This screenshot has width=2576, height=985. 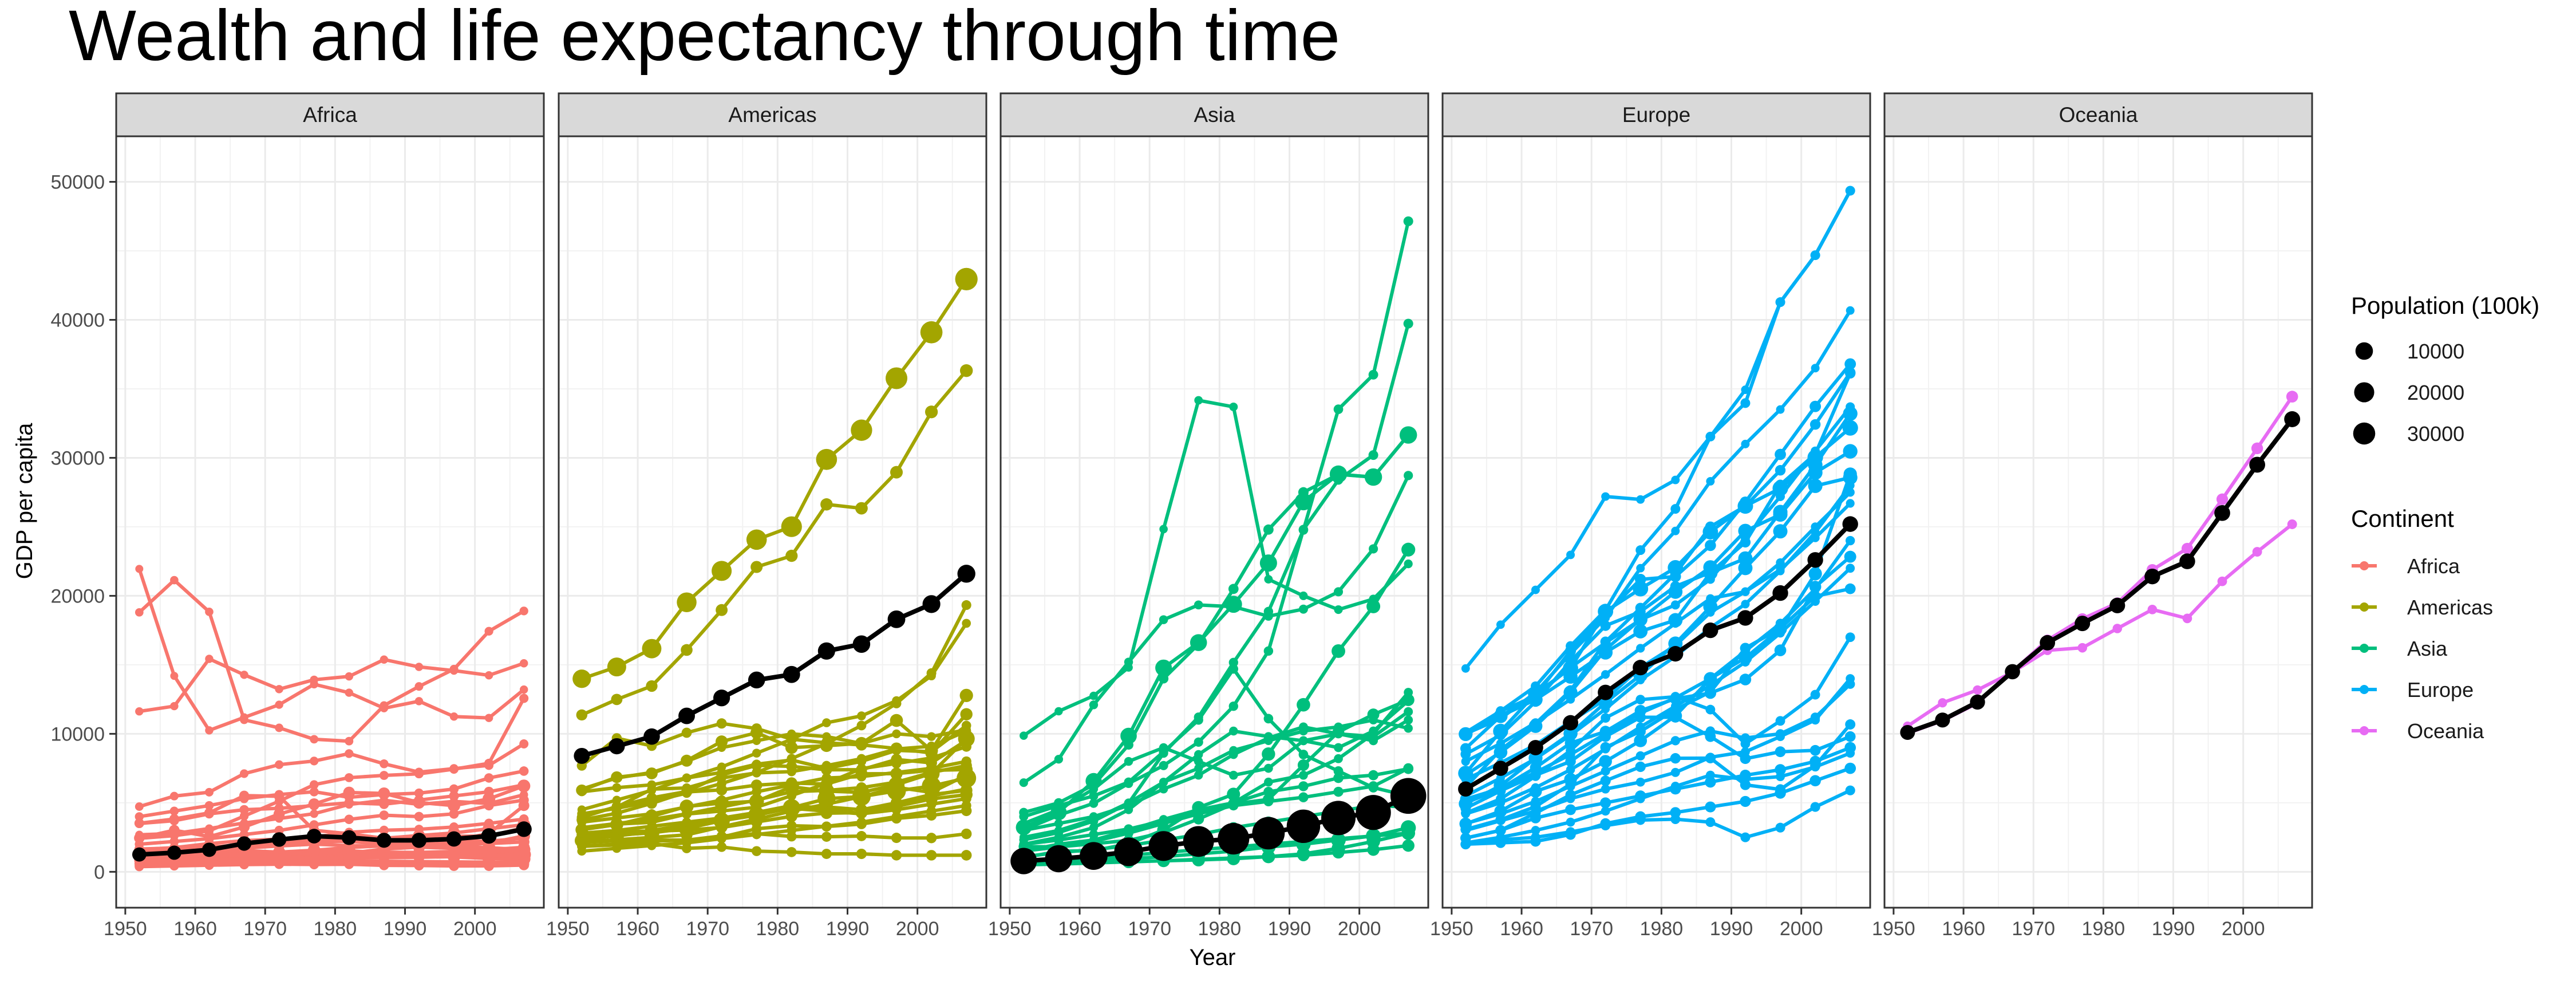 What do you see at coordinates (1214, 522) in the screenshot?
I see `plot-background` at bounding box center [1214, 522].